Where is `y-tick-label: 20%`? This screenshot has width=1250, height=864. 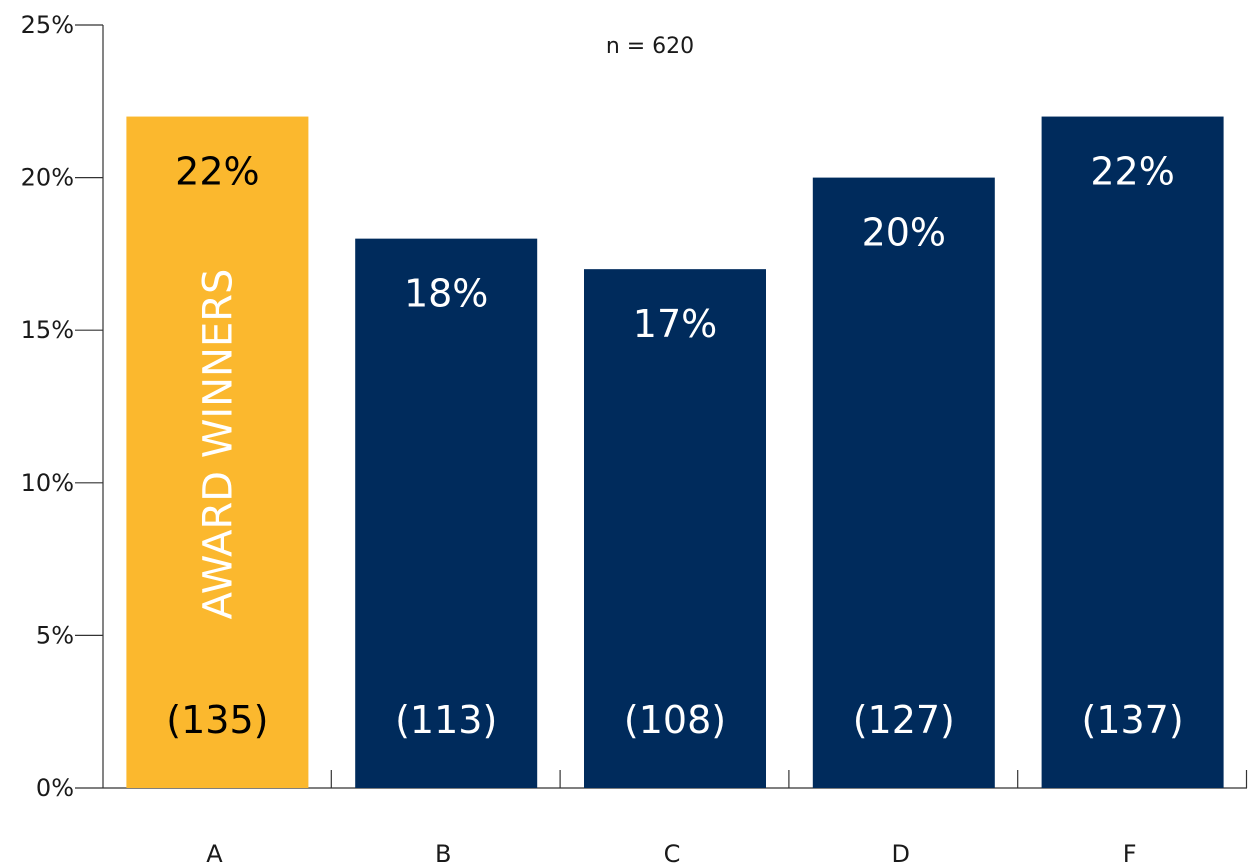
y-tick-label: 20% is located at coordinates (47, 178).